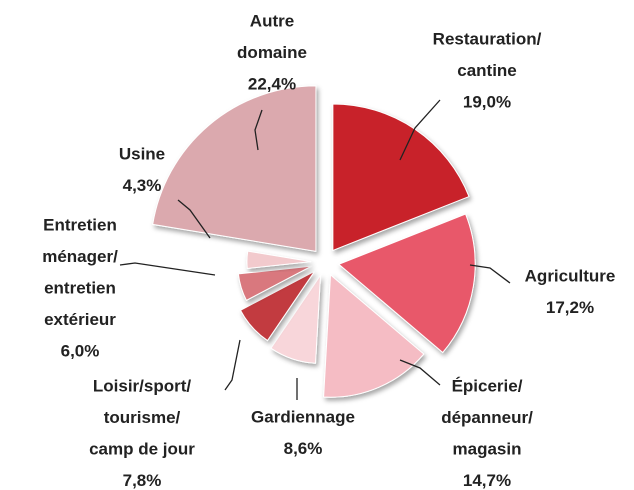  What do you see at coordinates (487, 38) in the screenshot?
I see `slice-label: Restauration/` at bounding box center [487, 38].